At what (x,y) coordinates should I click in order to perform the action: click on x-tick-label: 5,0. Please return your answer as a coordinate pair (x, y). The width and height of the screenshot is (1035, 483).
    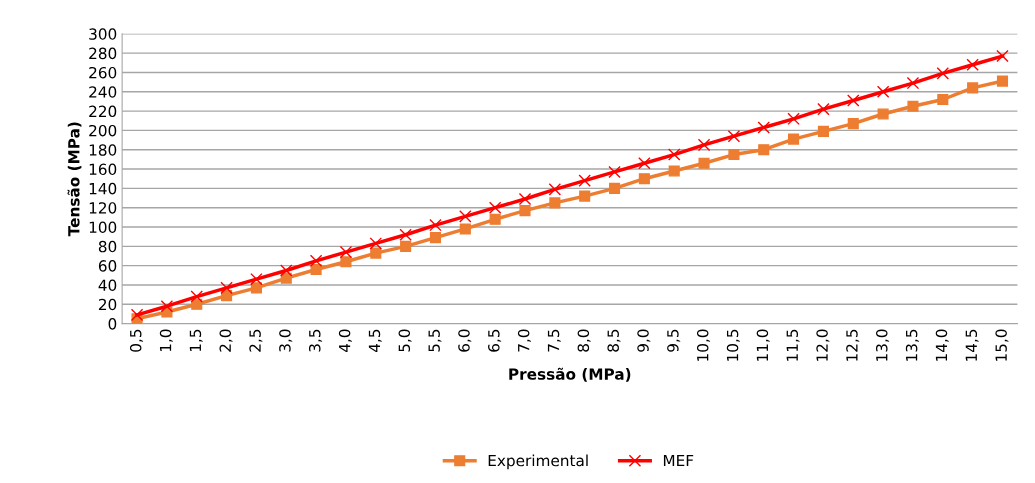
    Looking at the image, I should click on (405, 340).